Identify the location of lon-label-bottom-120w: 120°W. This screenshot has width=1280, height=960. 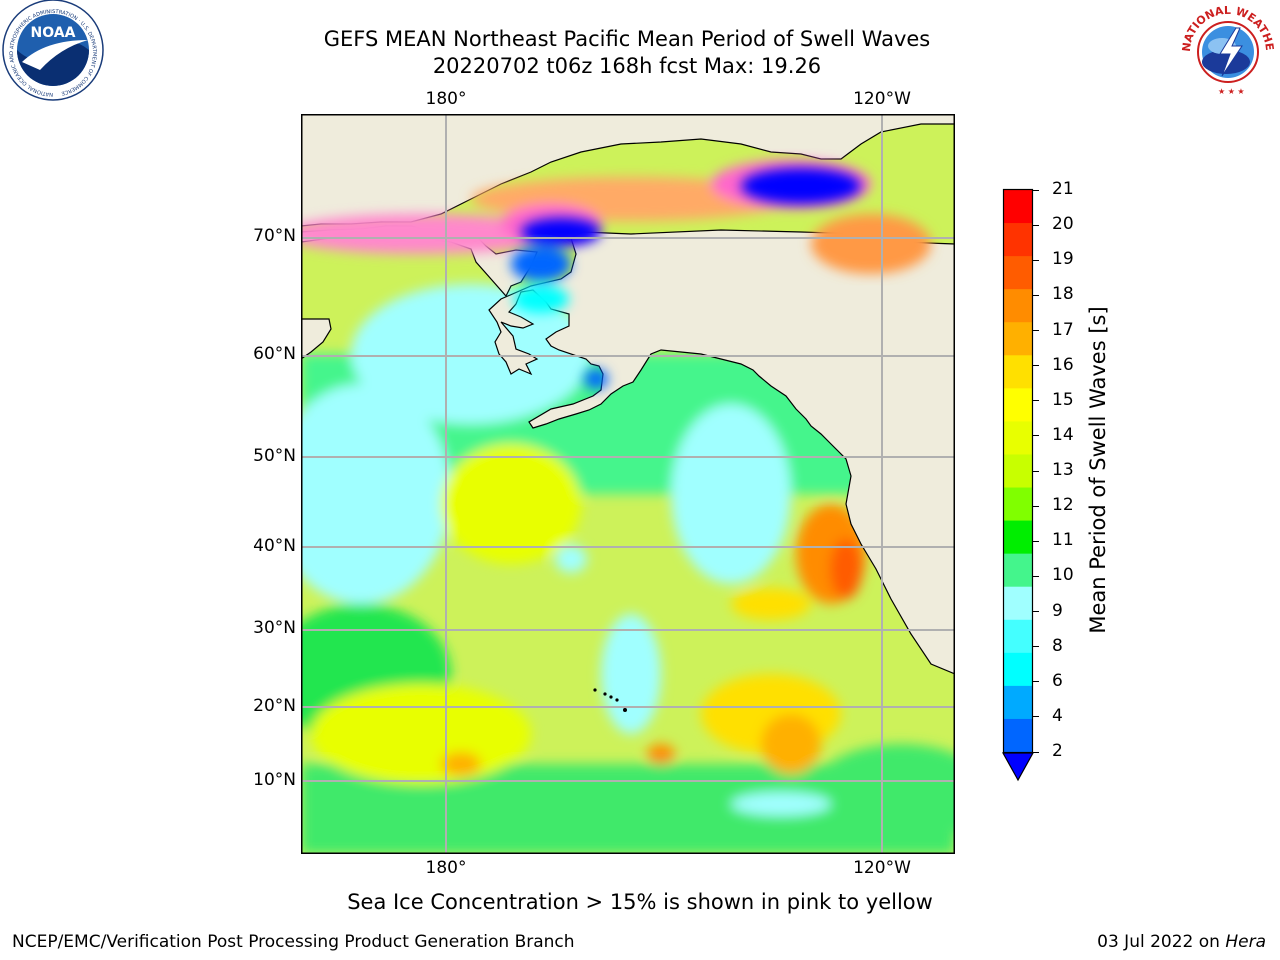
(882, 868).